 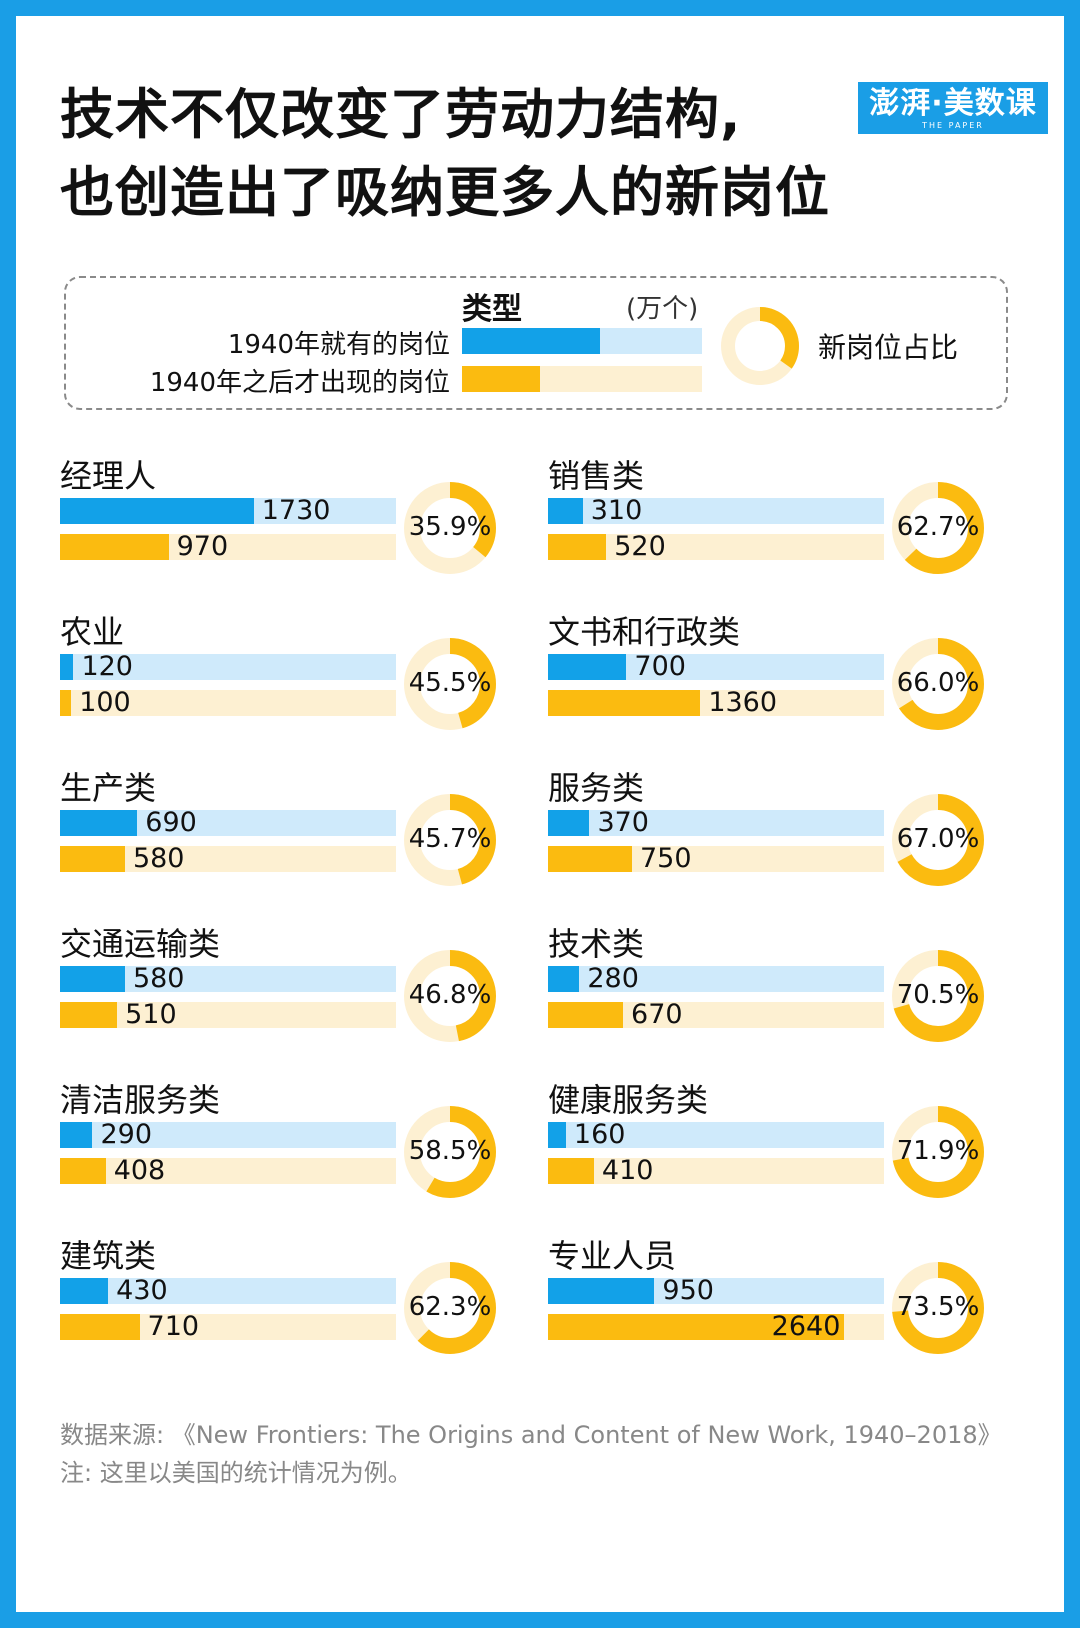 What do you see at coordinates (126, 1134) in the screenshot?
I see `existing-value-label: 290` at bounding box center [126, 1134].